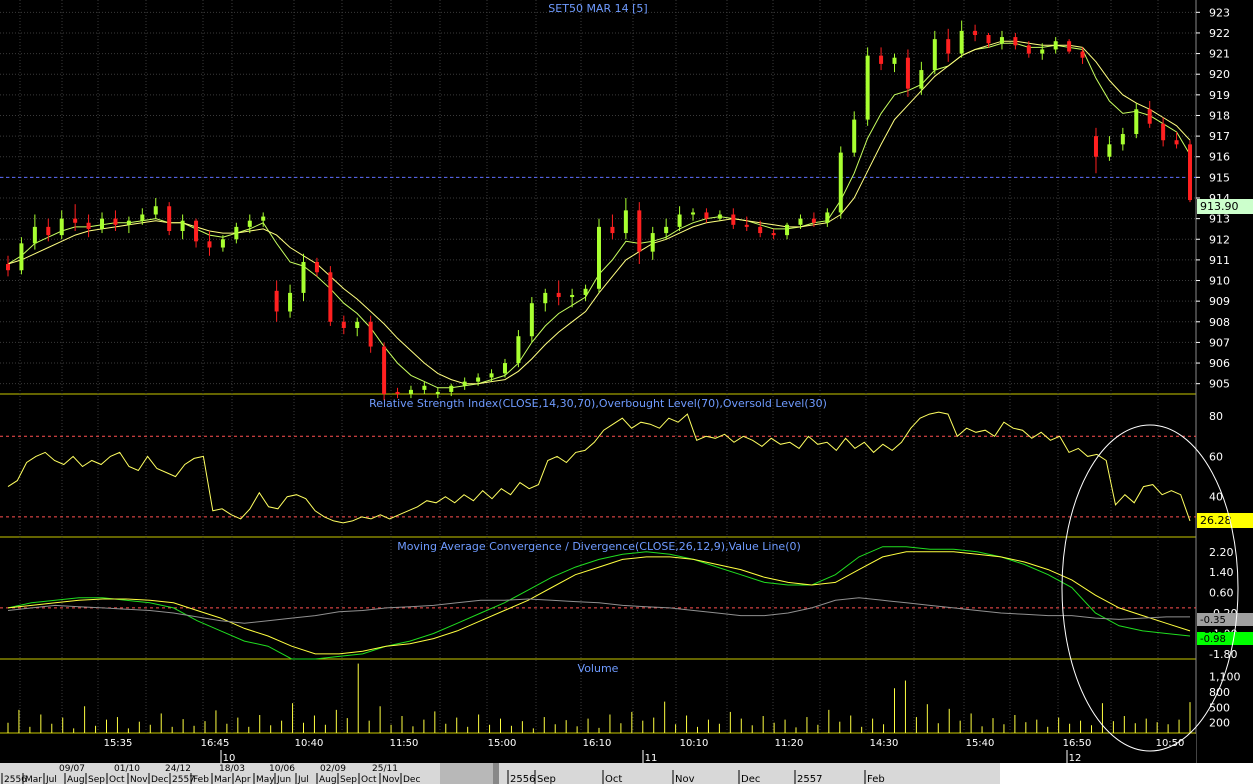 The image size is (1253, 784). What do you see at coordinates (598, 756) in the screenshot?
I see `day-band` at bounding box center [598, 756].